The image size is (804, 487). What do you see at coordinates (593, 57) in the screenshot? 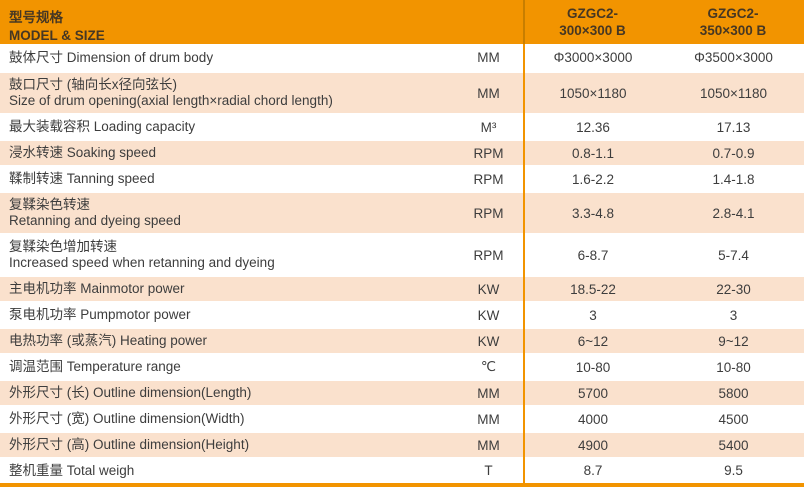
I see `row-value-model-1: Φ3000×3000` at bounding box center [593, 57].